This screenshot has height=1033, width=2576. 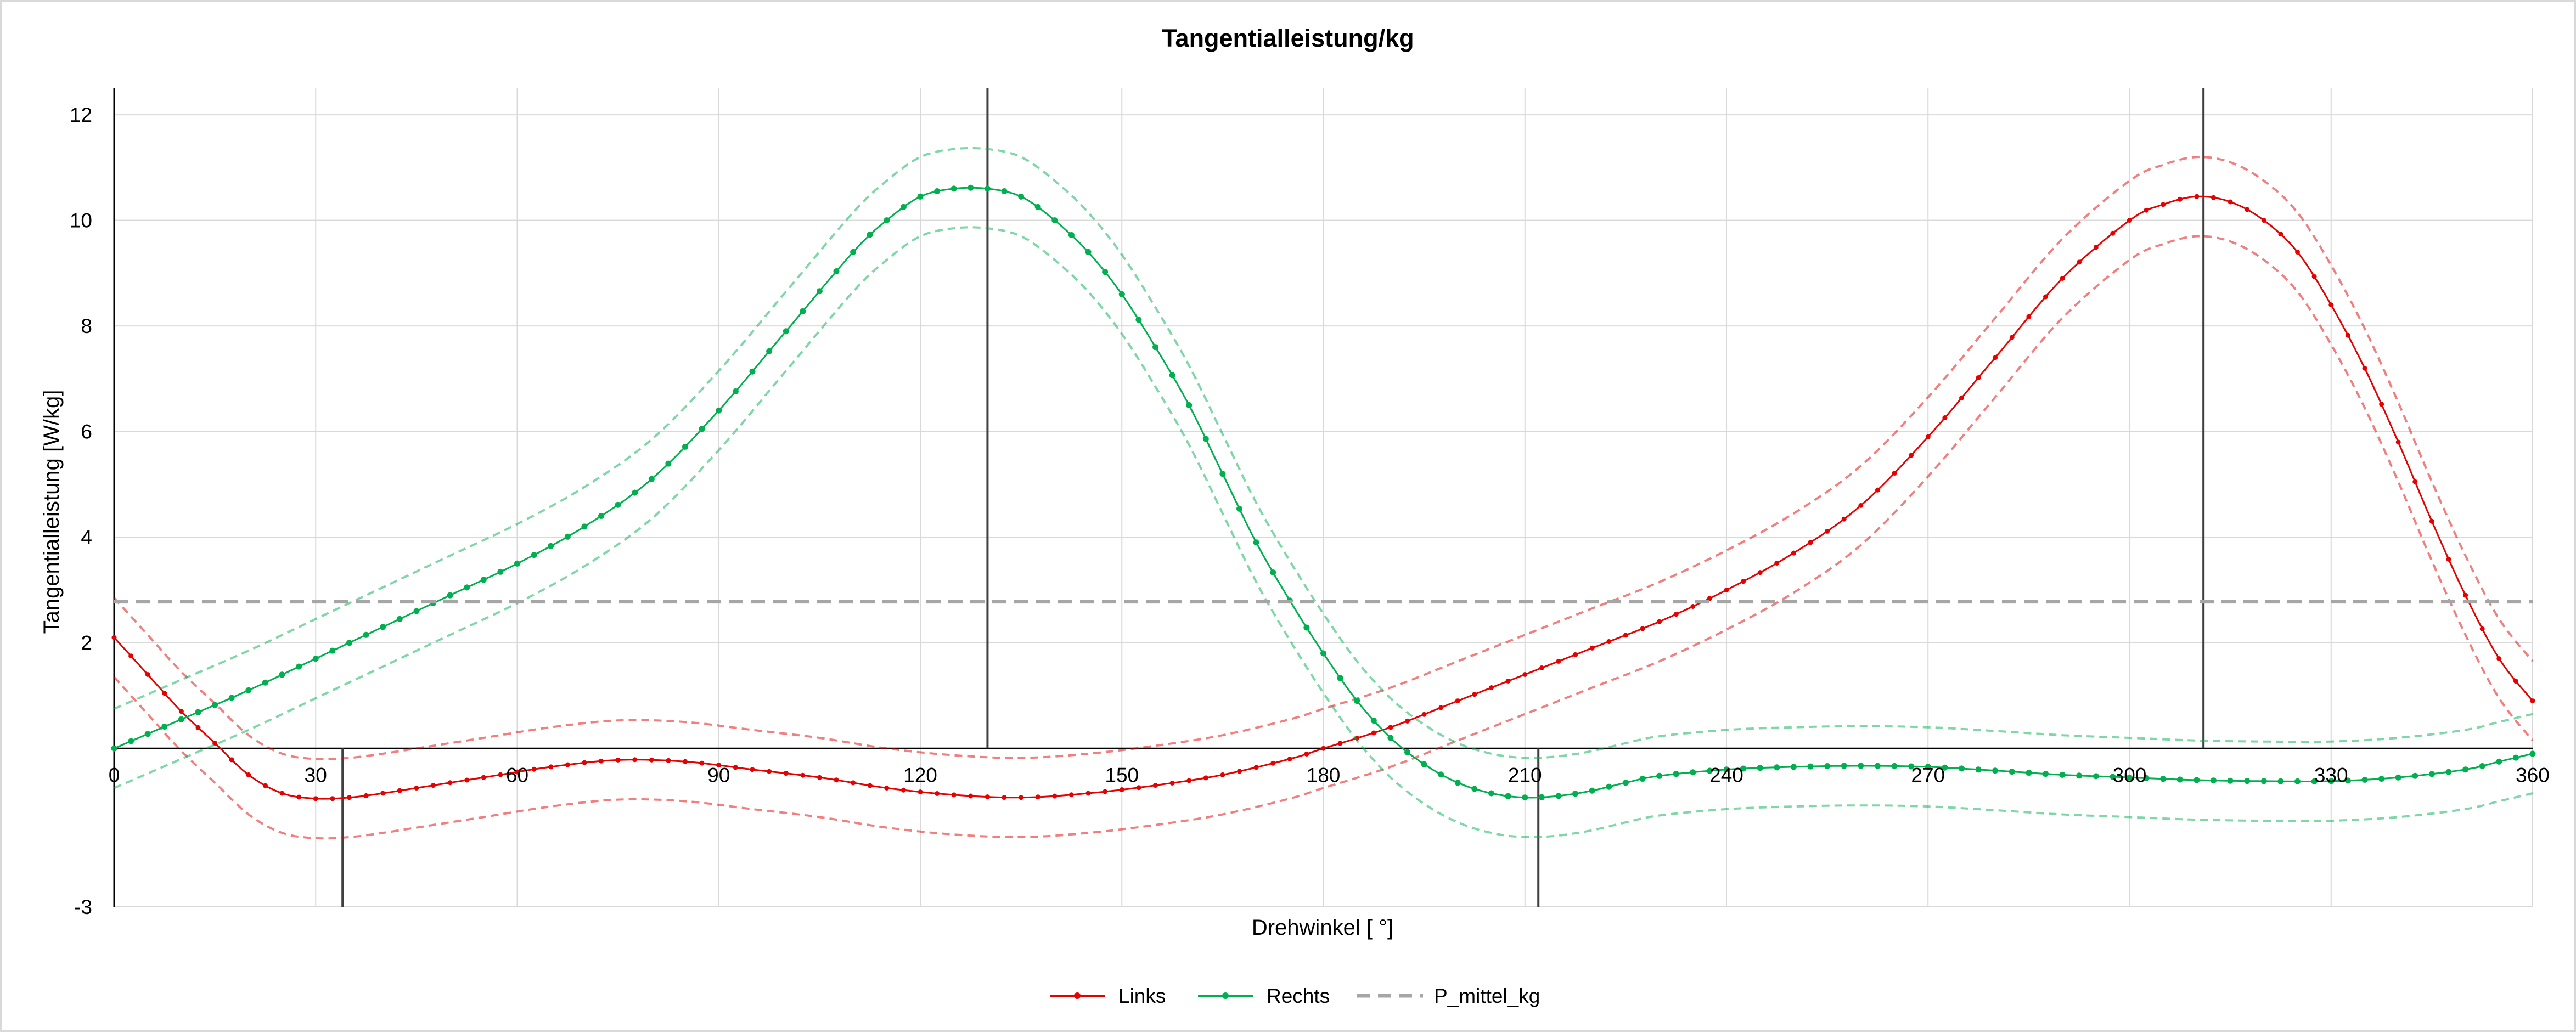 What do you see at coordinates (52, 512) in the screenshot?
I see `y-axis-title: Tangentialleistung [W/kg]` at bounding box center [52, 512].